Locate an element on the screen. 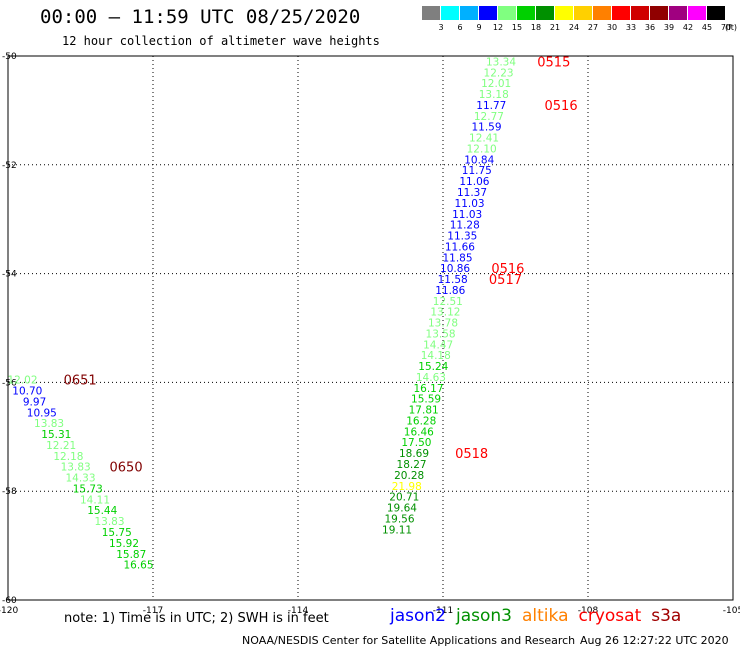 This screenshot has height=650, width=740. latitude-tick-label: -50 is located at coordinates (9, 57).